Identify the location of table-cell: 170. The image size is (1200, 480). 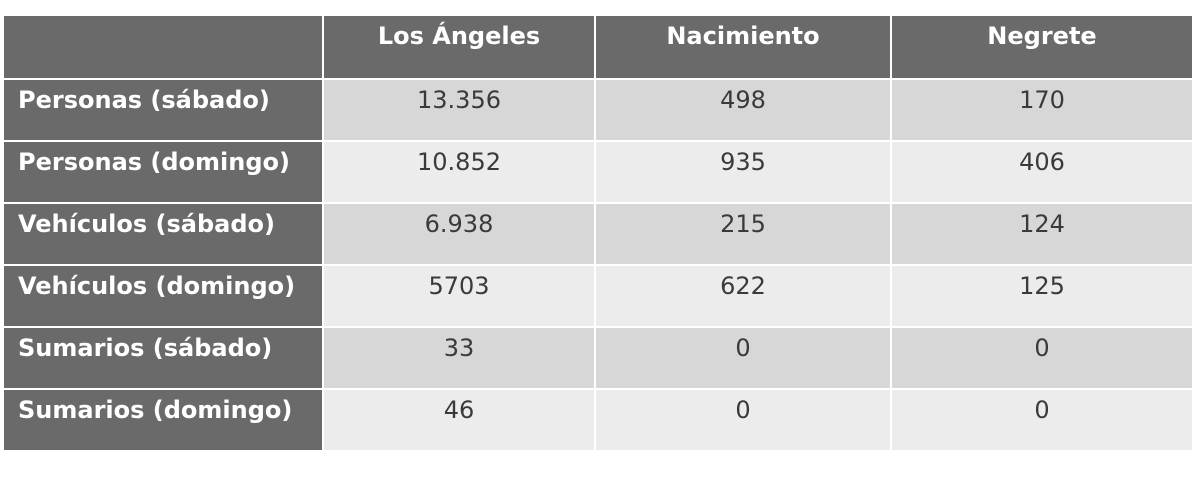
(1042, 110).